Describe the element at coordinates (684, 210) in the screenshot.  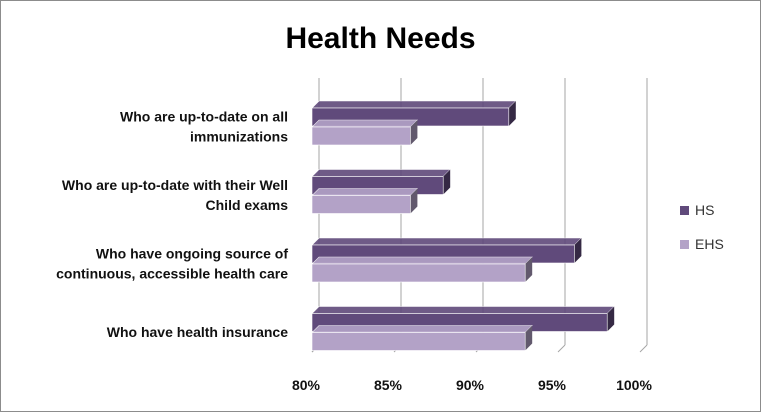
I see `legend-swatch-hs` at that location.